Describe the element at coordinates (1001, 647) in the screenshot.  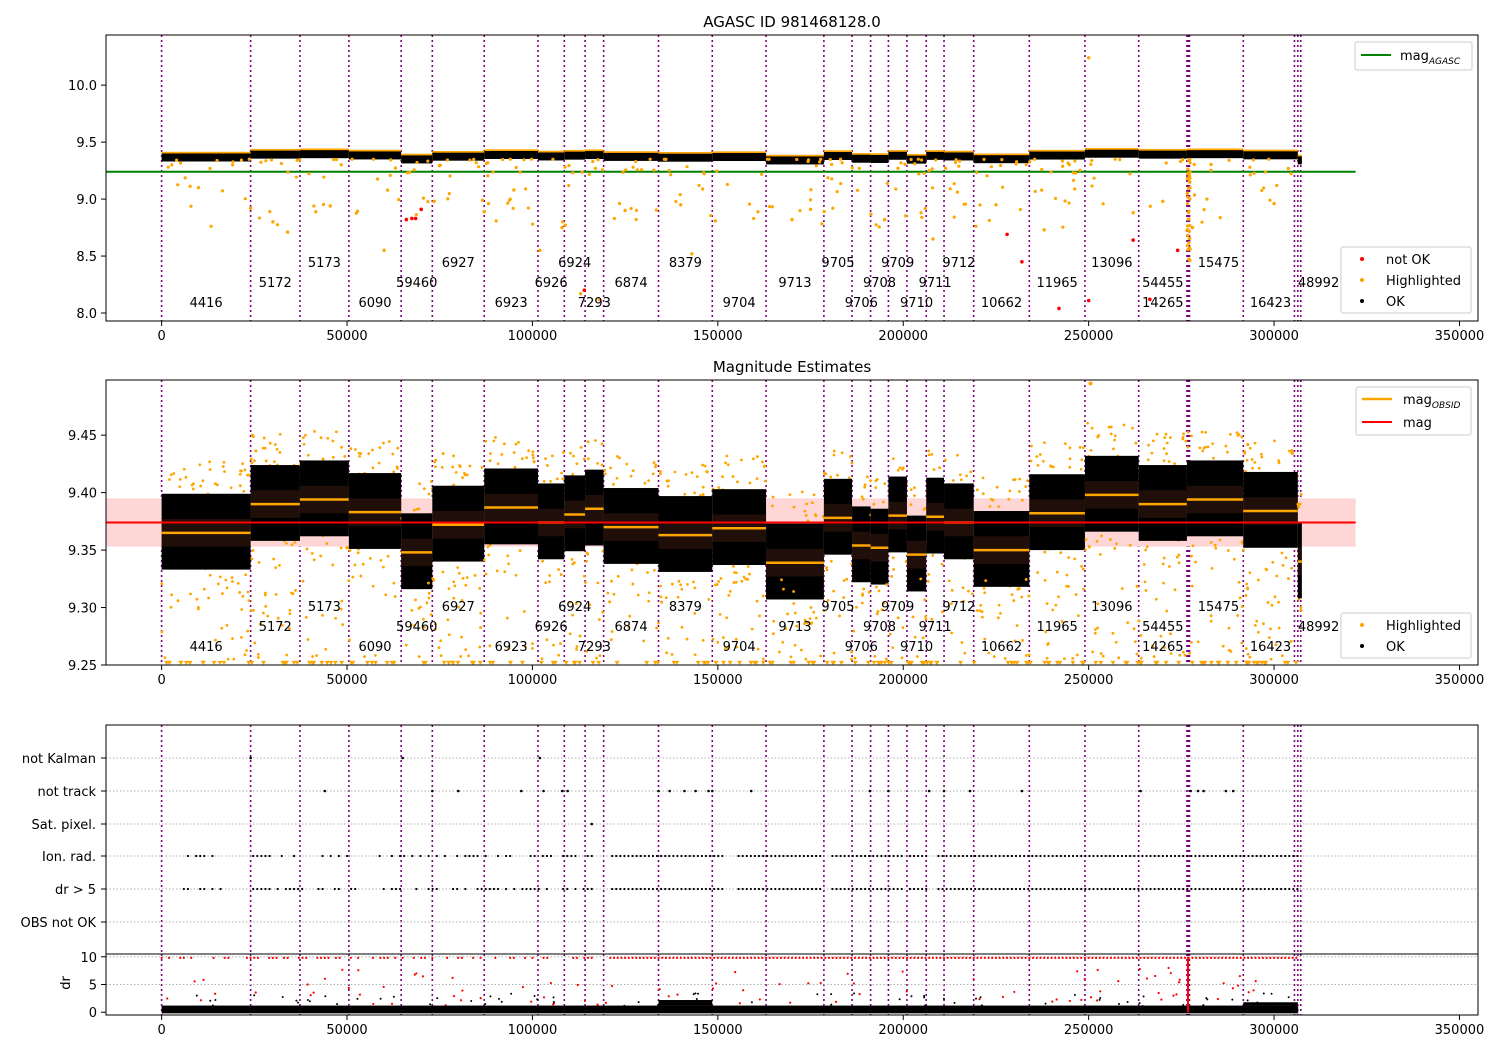
I see `obsid-label: 10662` at that location.